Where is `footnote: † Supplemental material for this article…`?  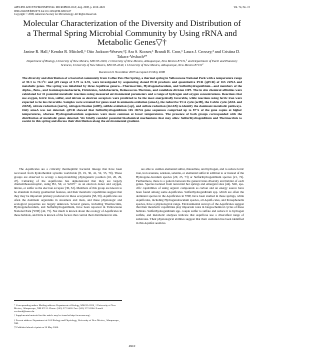 footnote: † Supplemental material for this article… is located at coordinates (52, 315).